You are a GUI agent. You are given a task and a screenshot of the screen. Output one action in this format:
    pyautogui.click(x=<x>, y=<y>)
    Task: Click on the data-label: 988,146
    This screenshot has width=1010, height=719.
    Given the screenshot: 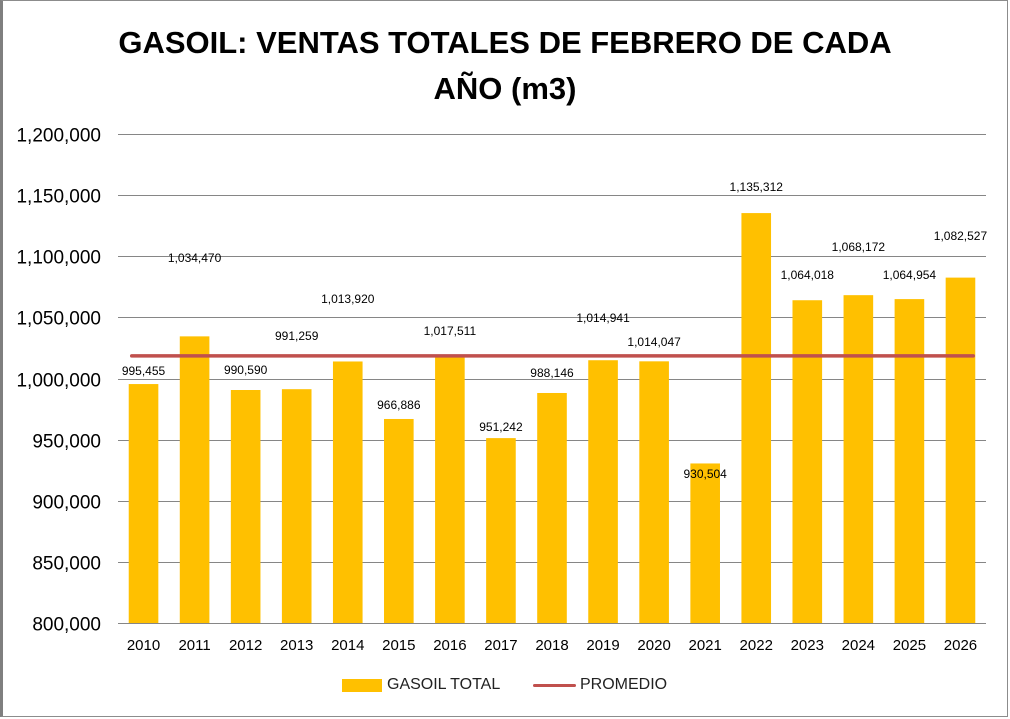 What is the action you would take?
    pyautogui.click(x=552, y=373)
    